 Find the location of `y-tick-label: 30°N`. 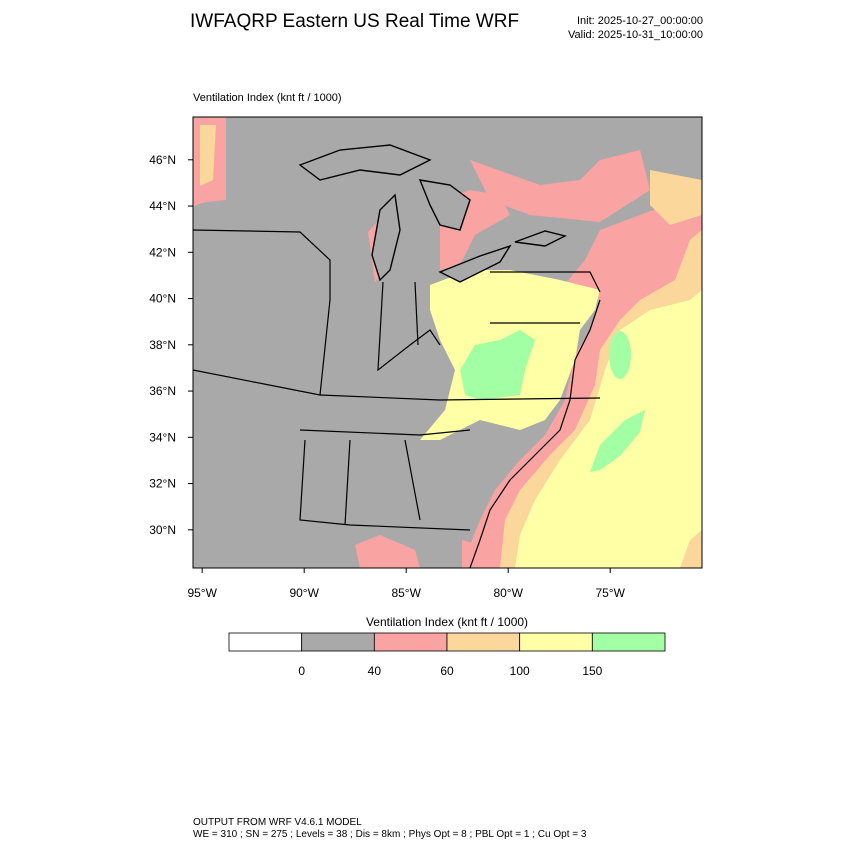

y-tick-label: 30°N is located at coordinates (162, 530).